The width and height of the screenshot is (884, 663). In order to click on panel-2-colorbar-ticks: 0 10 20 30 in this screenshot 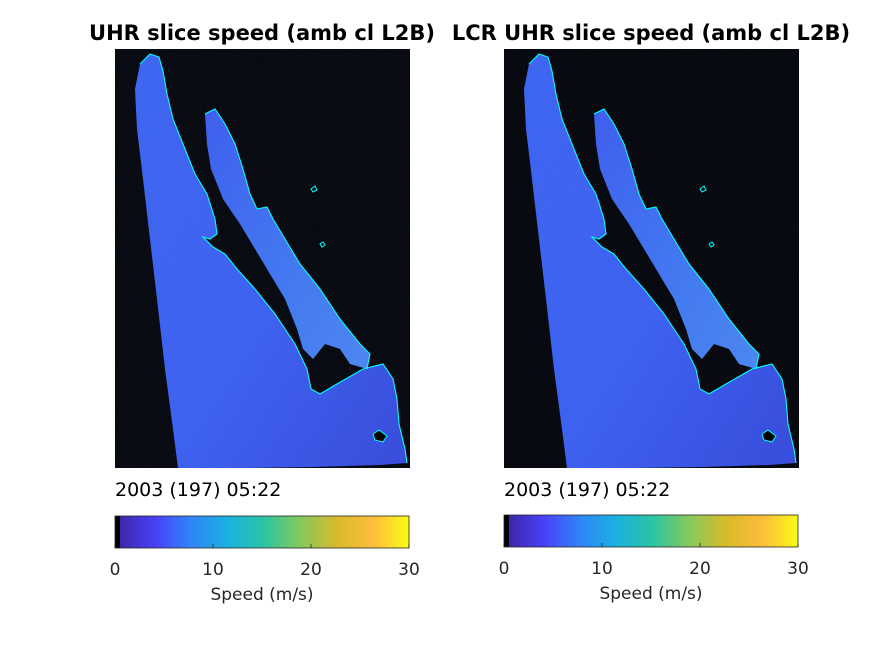, I will do `click(654, 561)`.